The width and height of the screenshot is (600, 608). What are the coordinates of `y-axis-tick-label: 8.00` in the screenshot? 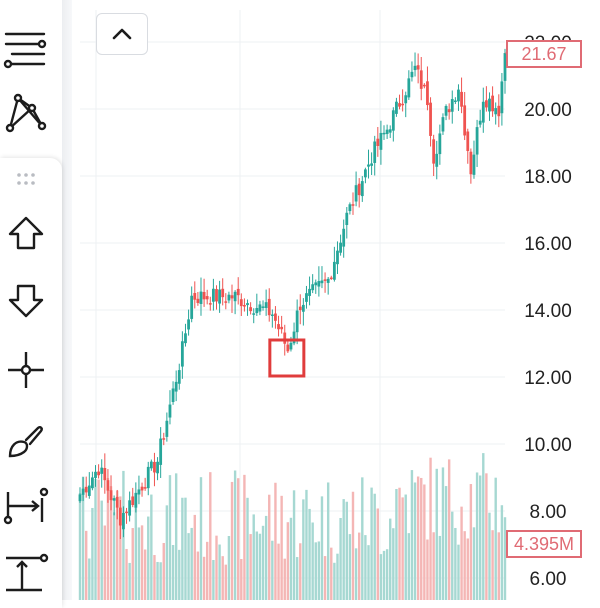 It's located at (548, 512).